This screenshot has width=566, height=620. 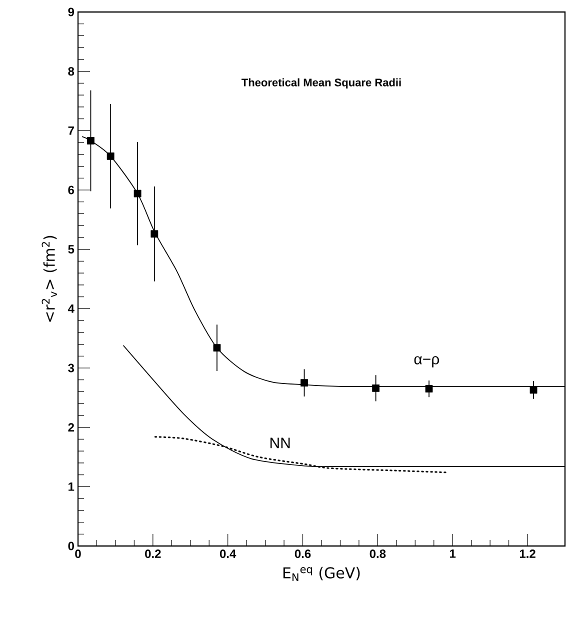 I want to click on x-tick-label: 0.6, so click(x=302, y=554).